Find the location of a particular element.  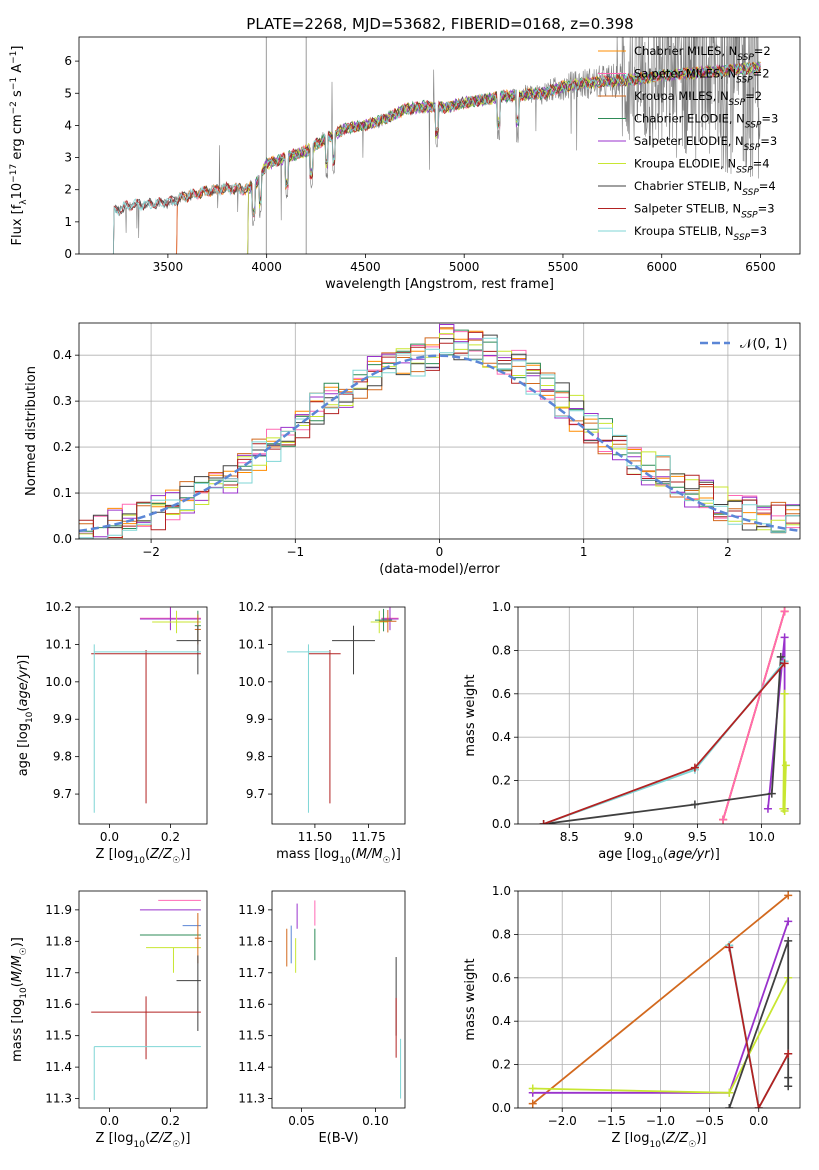

legend-entry: Chabrier MILES, NSSP=2 is located at coordinates (702, 53).